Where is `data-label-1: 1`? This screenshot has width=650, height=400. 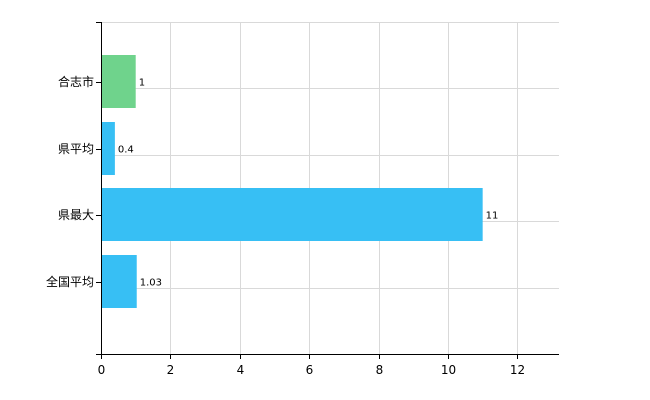 data-label-1: 1 is located at coordinates (142, 83).